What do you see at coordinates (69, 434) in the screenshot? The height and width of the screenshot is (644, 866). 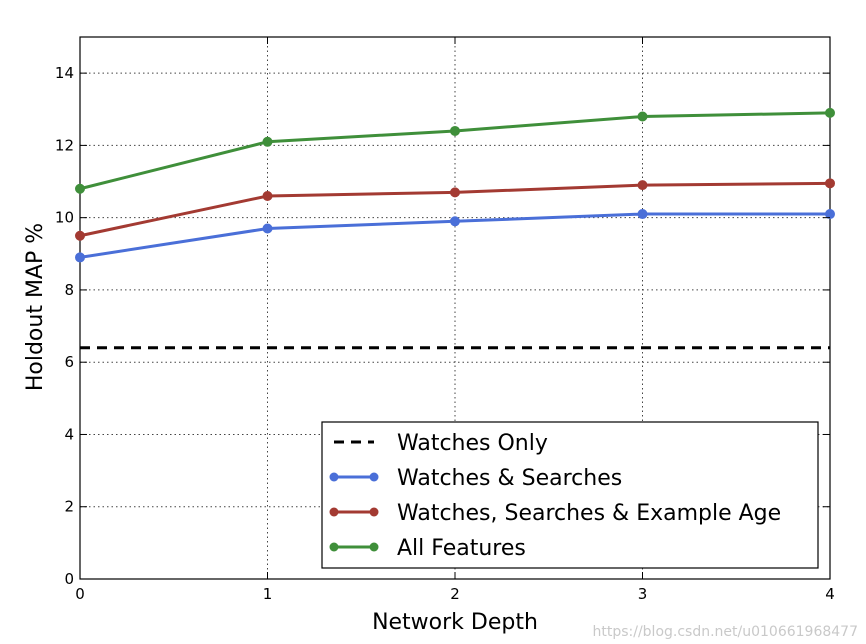 I see `y-tick-label: 4` at bounding box center [69, 434].